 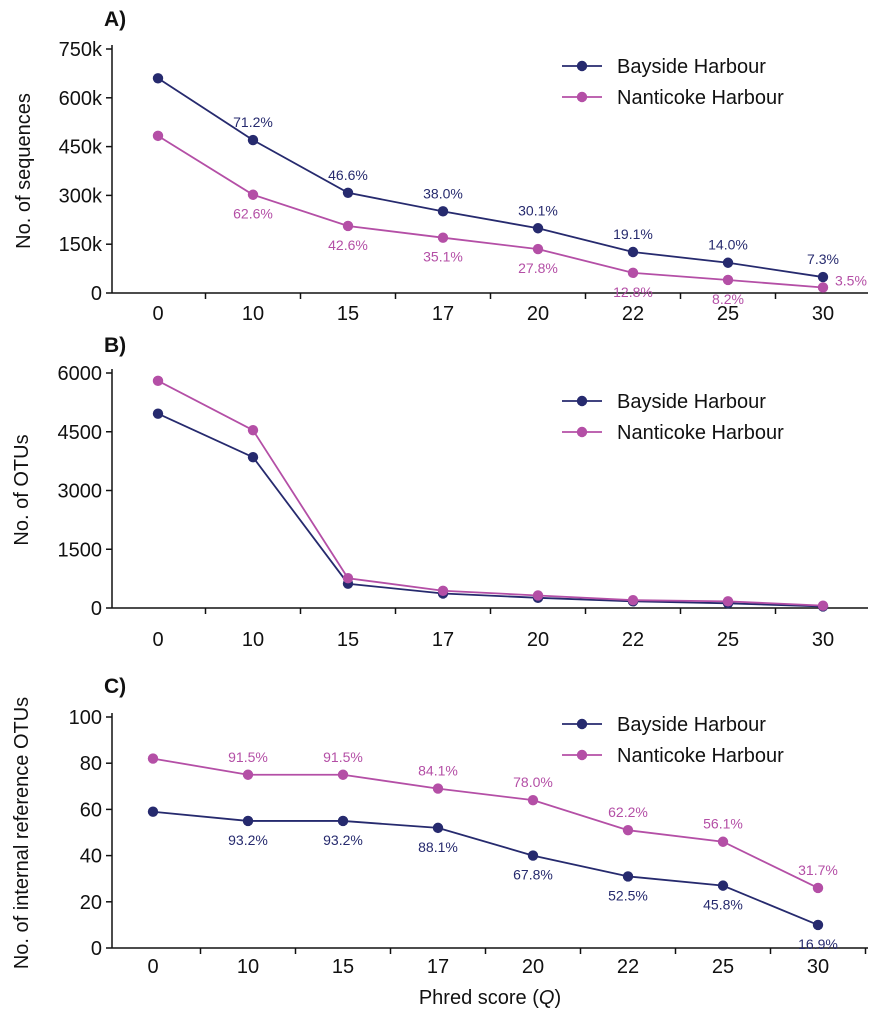 I want to click on x-axis-label: Phred score (Q), so click(x=490, y=998).